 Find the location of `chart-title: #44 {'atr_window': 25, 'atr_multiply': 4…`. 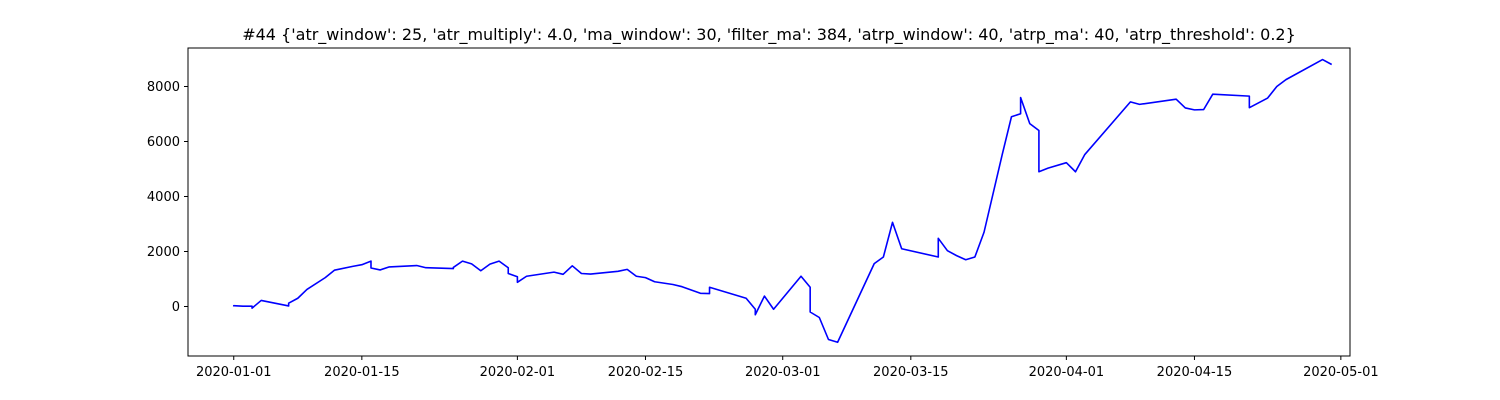

chart-title: #44 {'atr_window': 25, 'atr_multiply': 4… is located at coordinates (769, 35).